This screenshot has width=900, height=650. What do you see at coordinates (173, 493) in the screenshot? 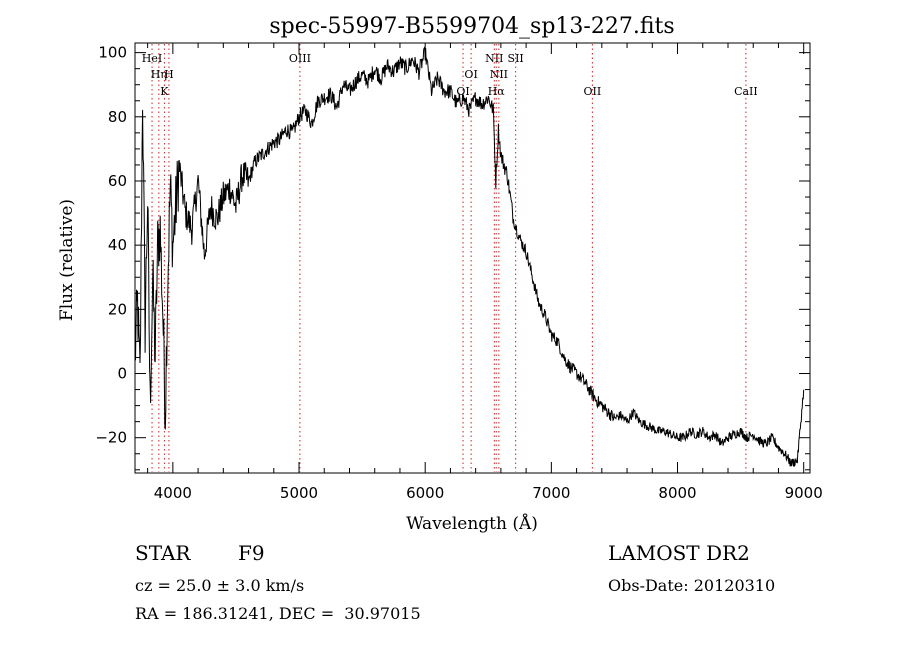
I see `x-tick-label: 4000` at bounding box center [173, 493].